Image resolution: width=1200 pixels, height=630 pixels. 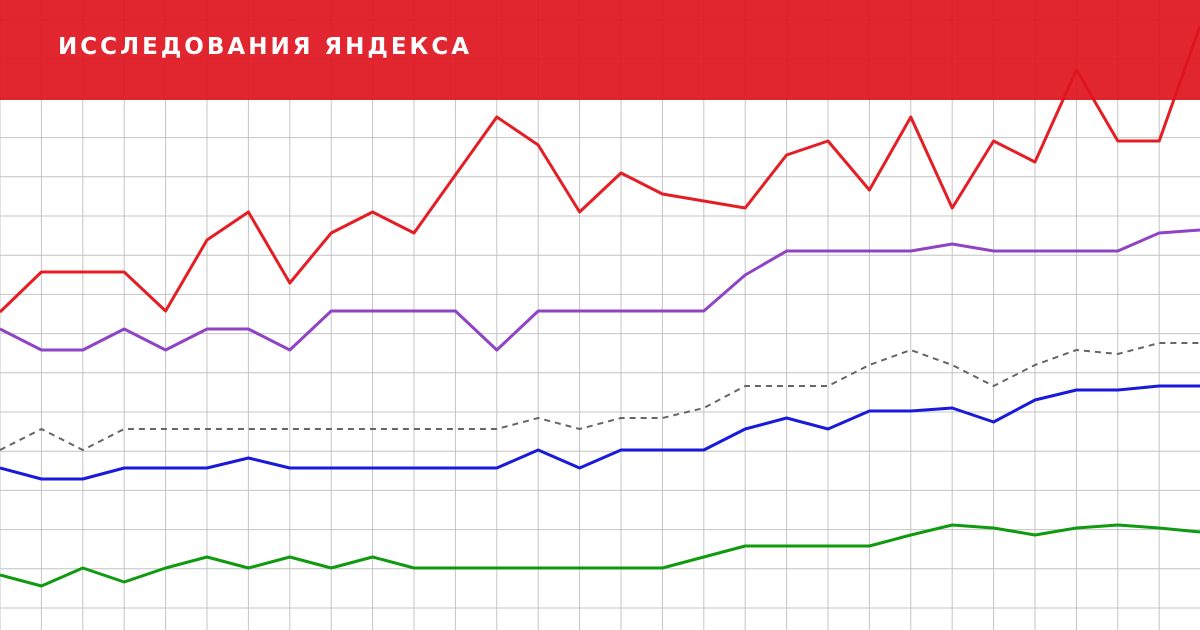 I want to click on banner-title: ИССЛЕДОВАНИЯ ЯНДЕКСА, so click(x=265, y=47).